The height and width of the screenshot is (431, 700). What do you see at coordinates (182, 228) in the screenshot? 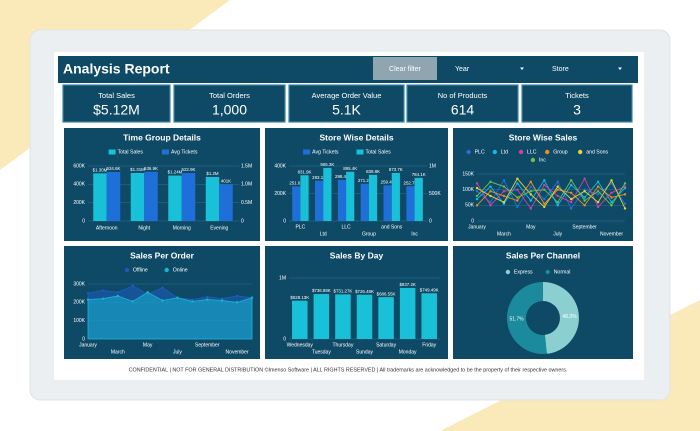
I see `x-tick-label: Morning` at bounding box center [182, 228].